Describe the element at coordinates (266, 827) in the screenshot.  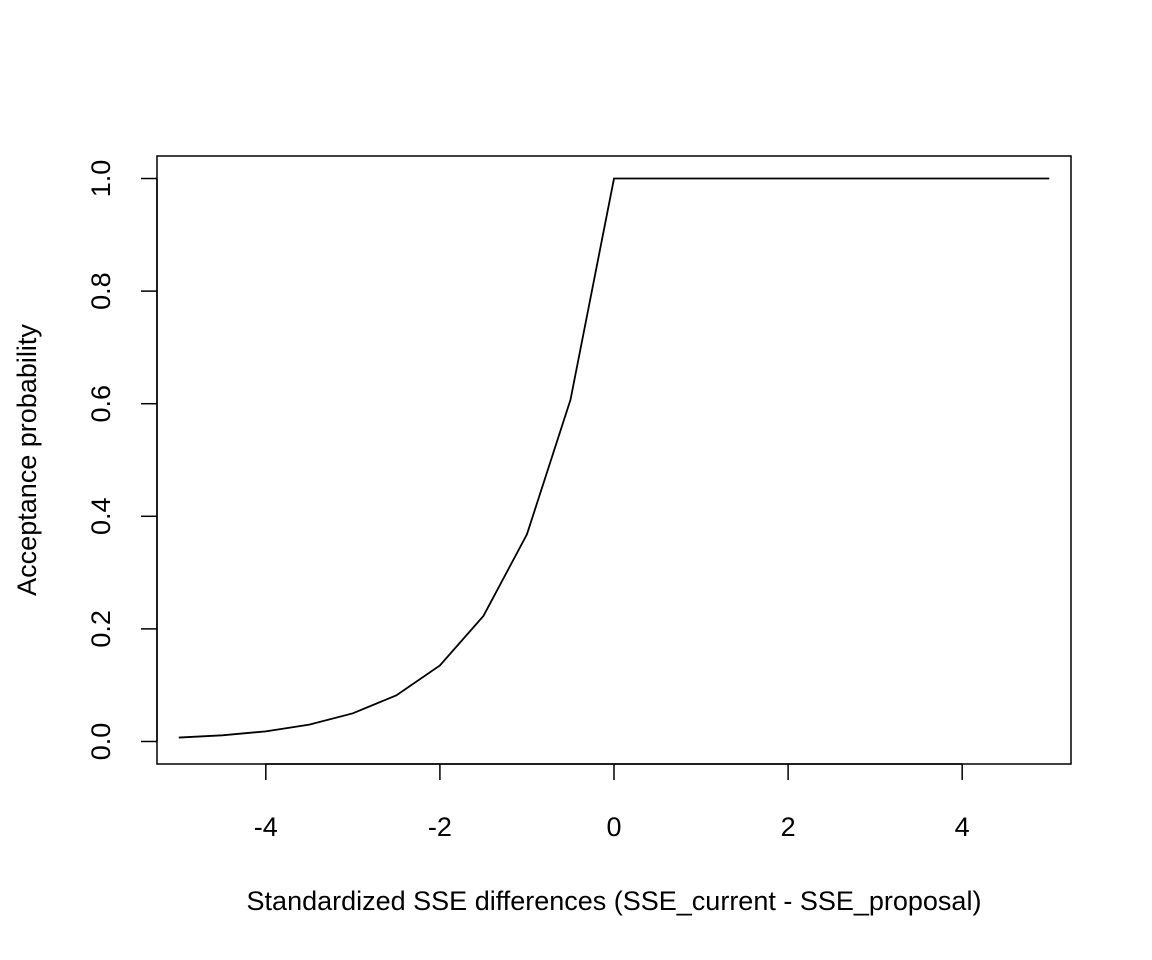
I see `x-tick-label: -4` at that location.